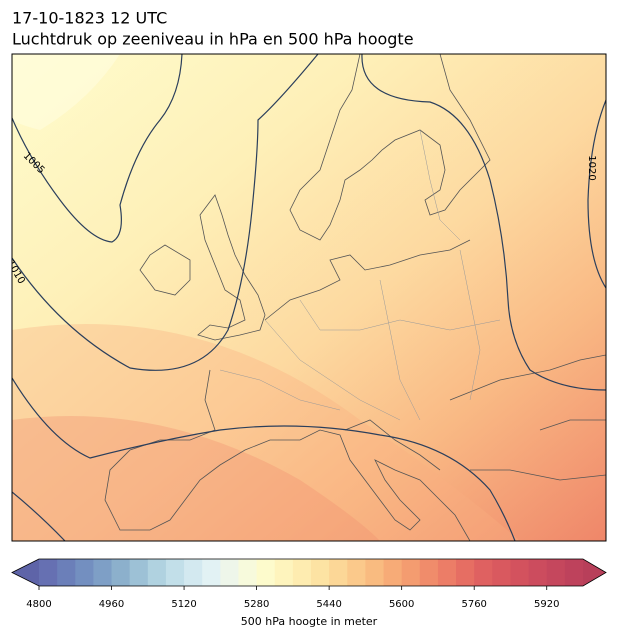 The width and height of the screenshot is (618, 643). What do you see at coordinates (111, 604) in the screenshot?
I see `colorbar-tick-label: 4960` at bounding box center [111, 604].